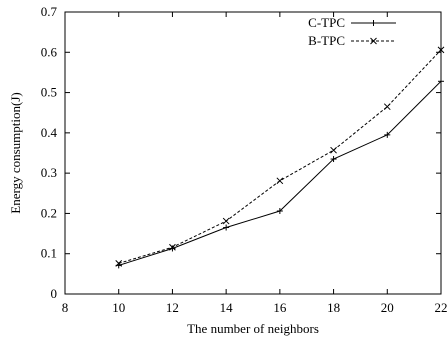 This screenshot has height=341, width=447. What do you see at coordinates (280, 307) in the screenshot?
I see `x-tick-label: 16` at bounding box center [280, 307].